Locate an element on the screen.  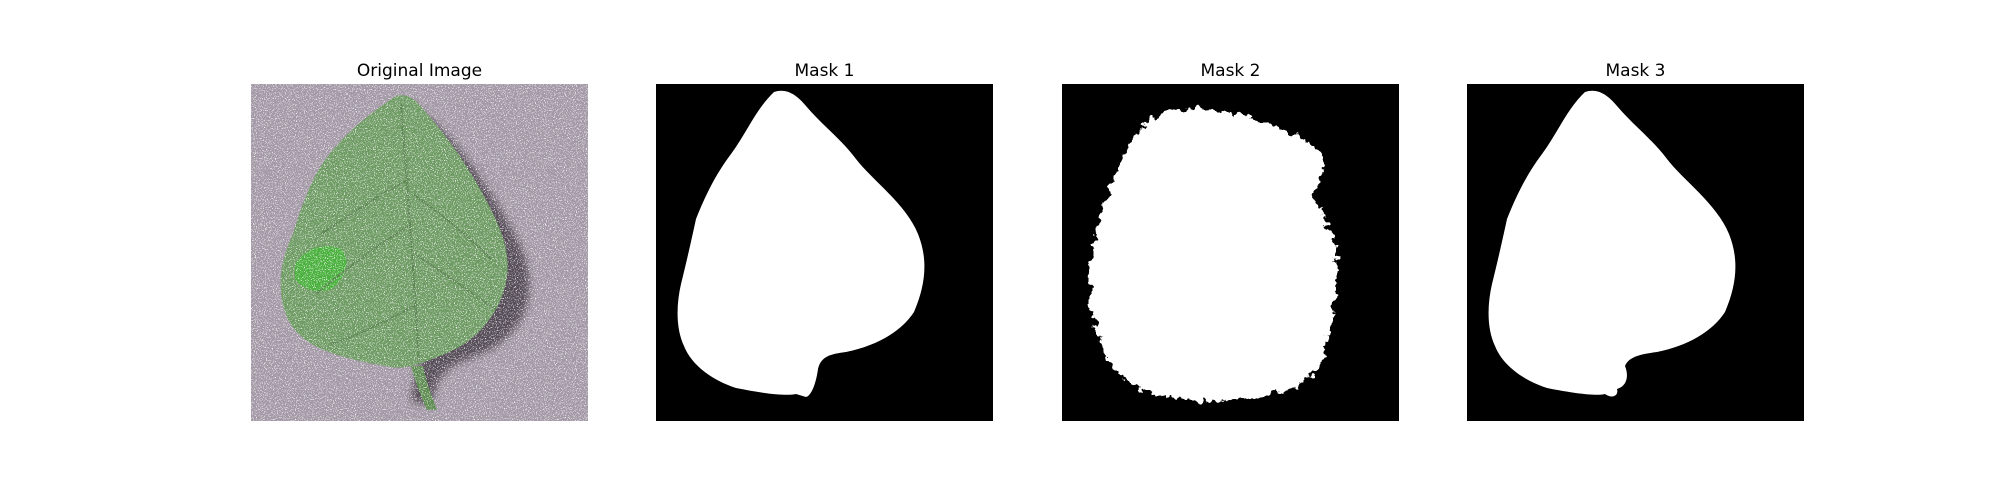
panel-original-image: Original Image is located at coordinates (419, 239).